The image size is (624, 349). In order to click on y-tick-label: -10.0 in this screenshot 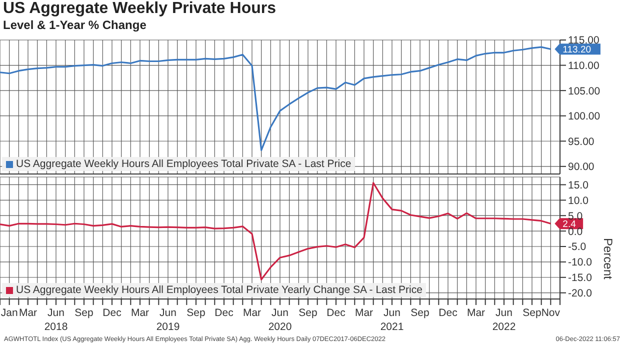, I will do `click(580, 262)`.